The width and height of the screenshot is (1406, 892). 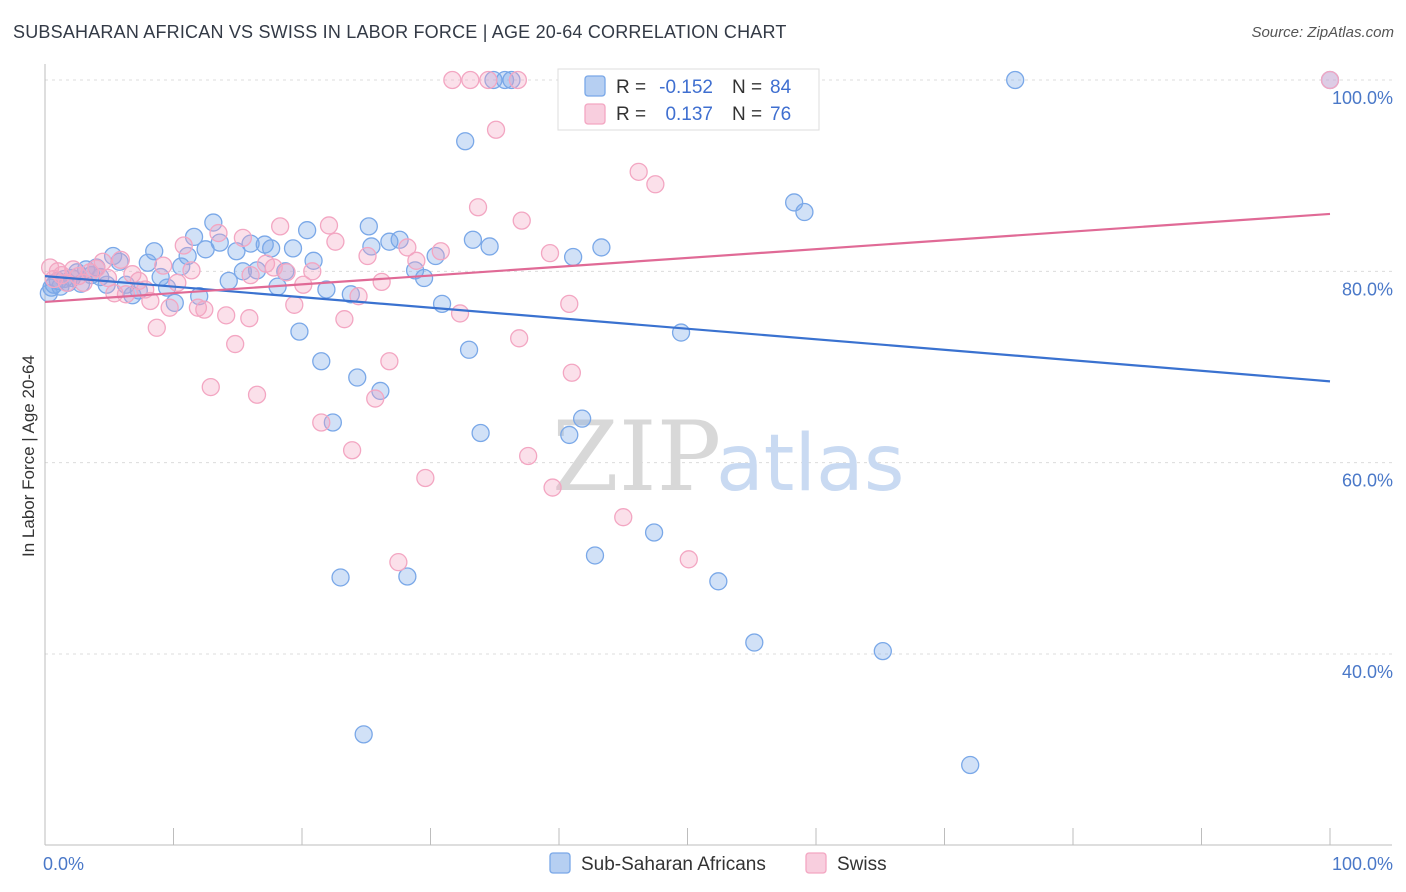 I want to click on stats-legend-r-label-0: R =, so click(x=631, y=87).